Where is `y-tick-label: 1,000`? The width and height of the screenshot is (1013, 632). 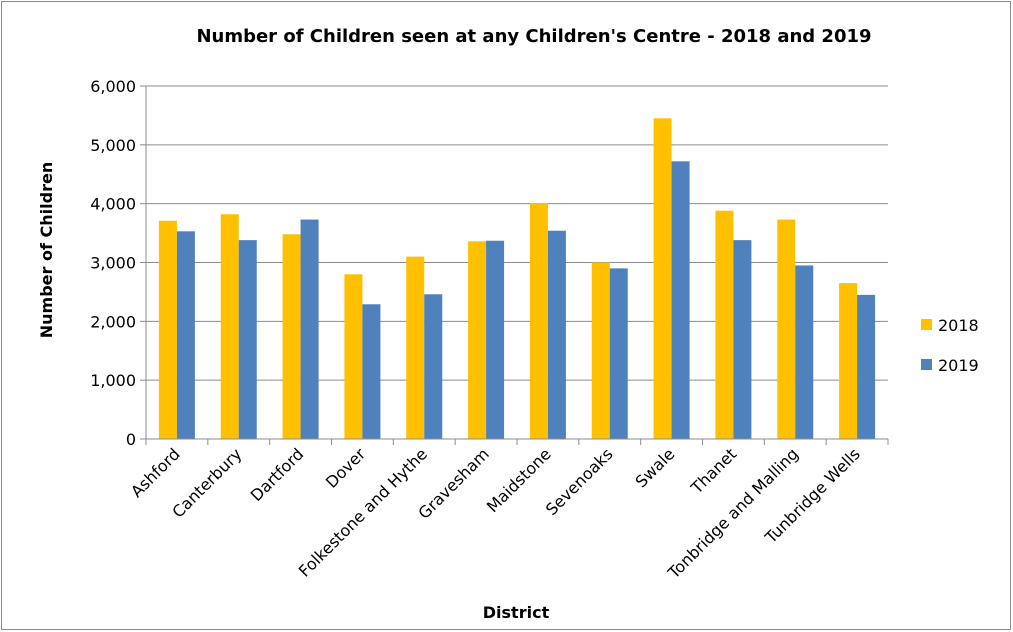 y-tick-label: 1,000 is located at coordinates (113, 380).